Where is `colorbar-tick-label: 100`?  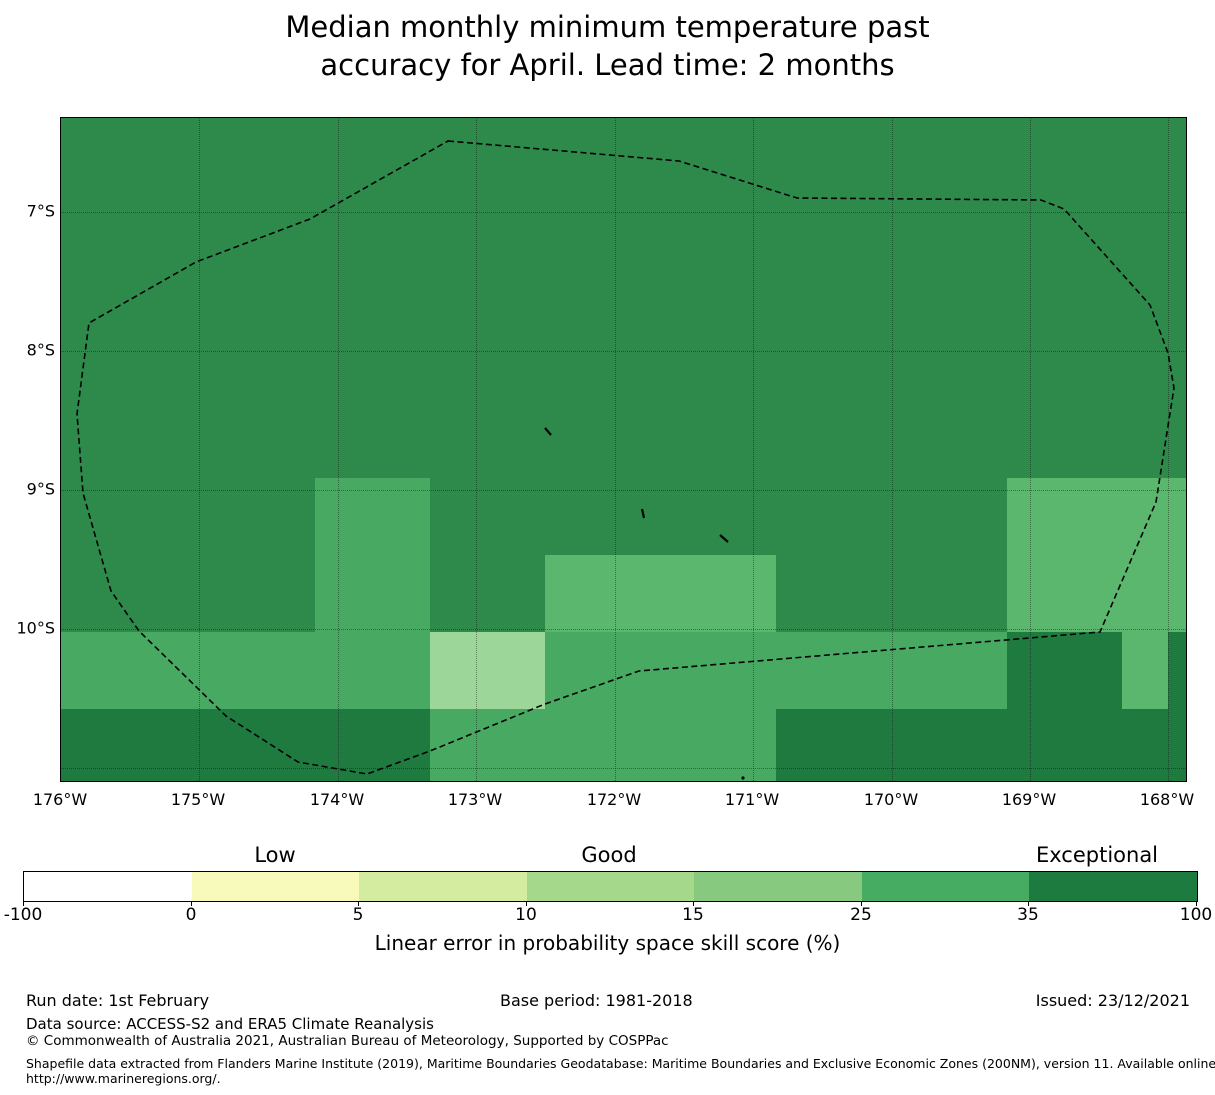
colorbar-tick-label: 100 is located at coordinates (1196, 915).